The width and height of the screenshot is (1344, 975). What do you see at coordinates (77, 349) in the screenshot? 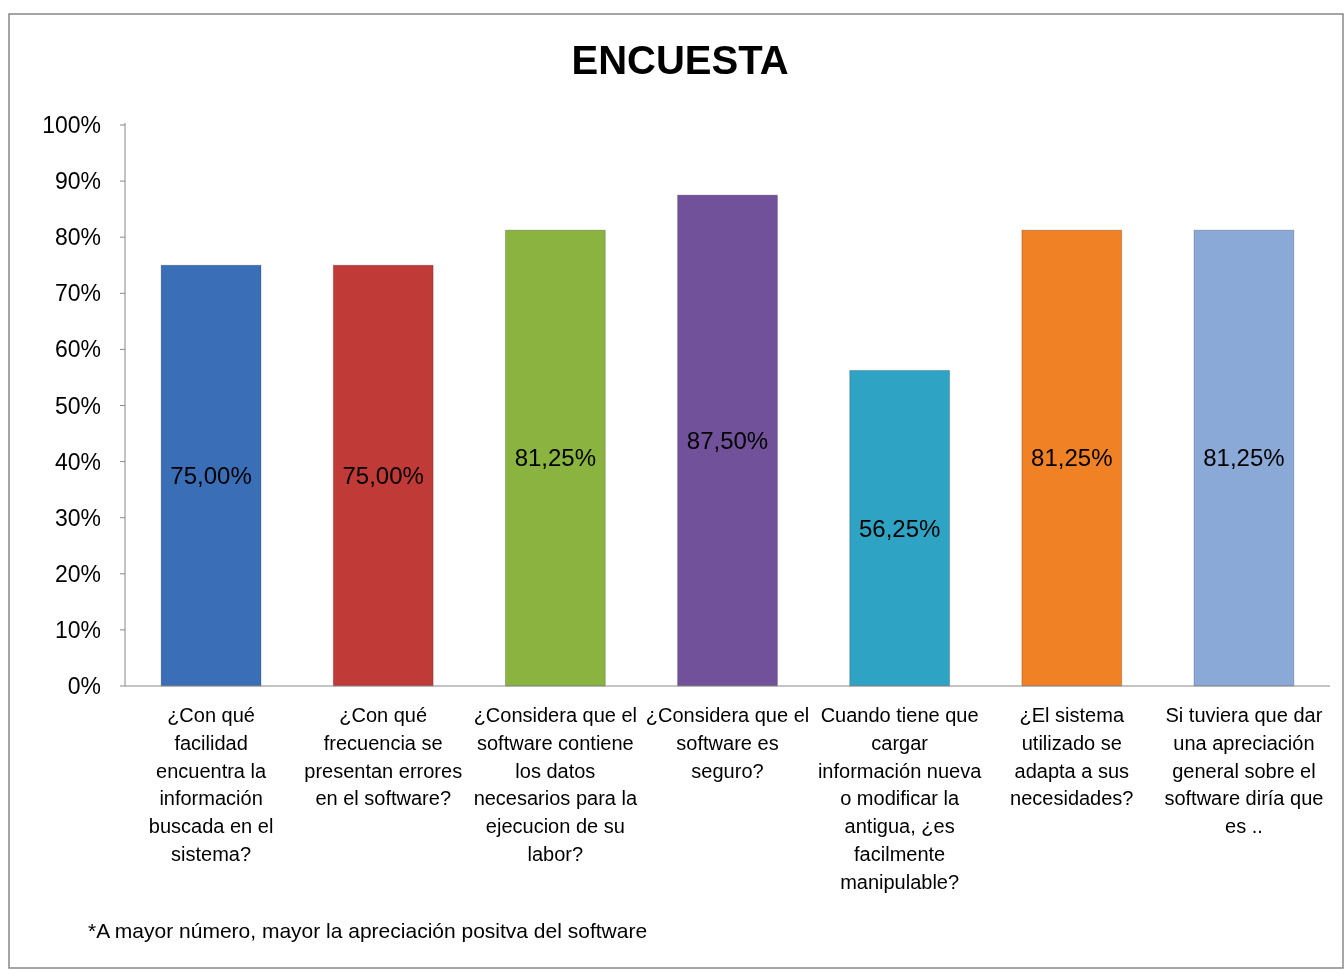
I see `y-tick-label: 60%` at bounding box center [77, 349].